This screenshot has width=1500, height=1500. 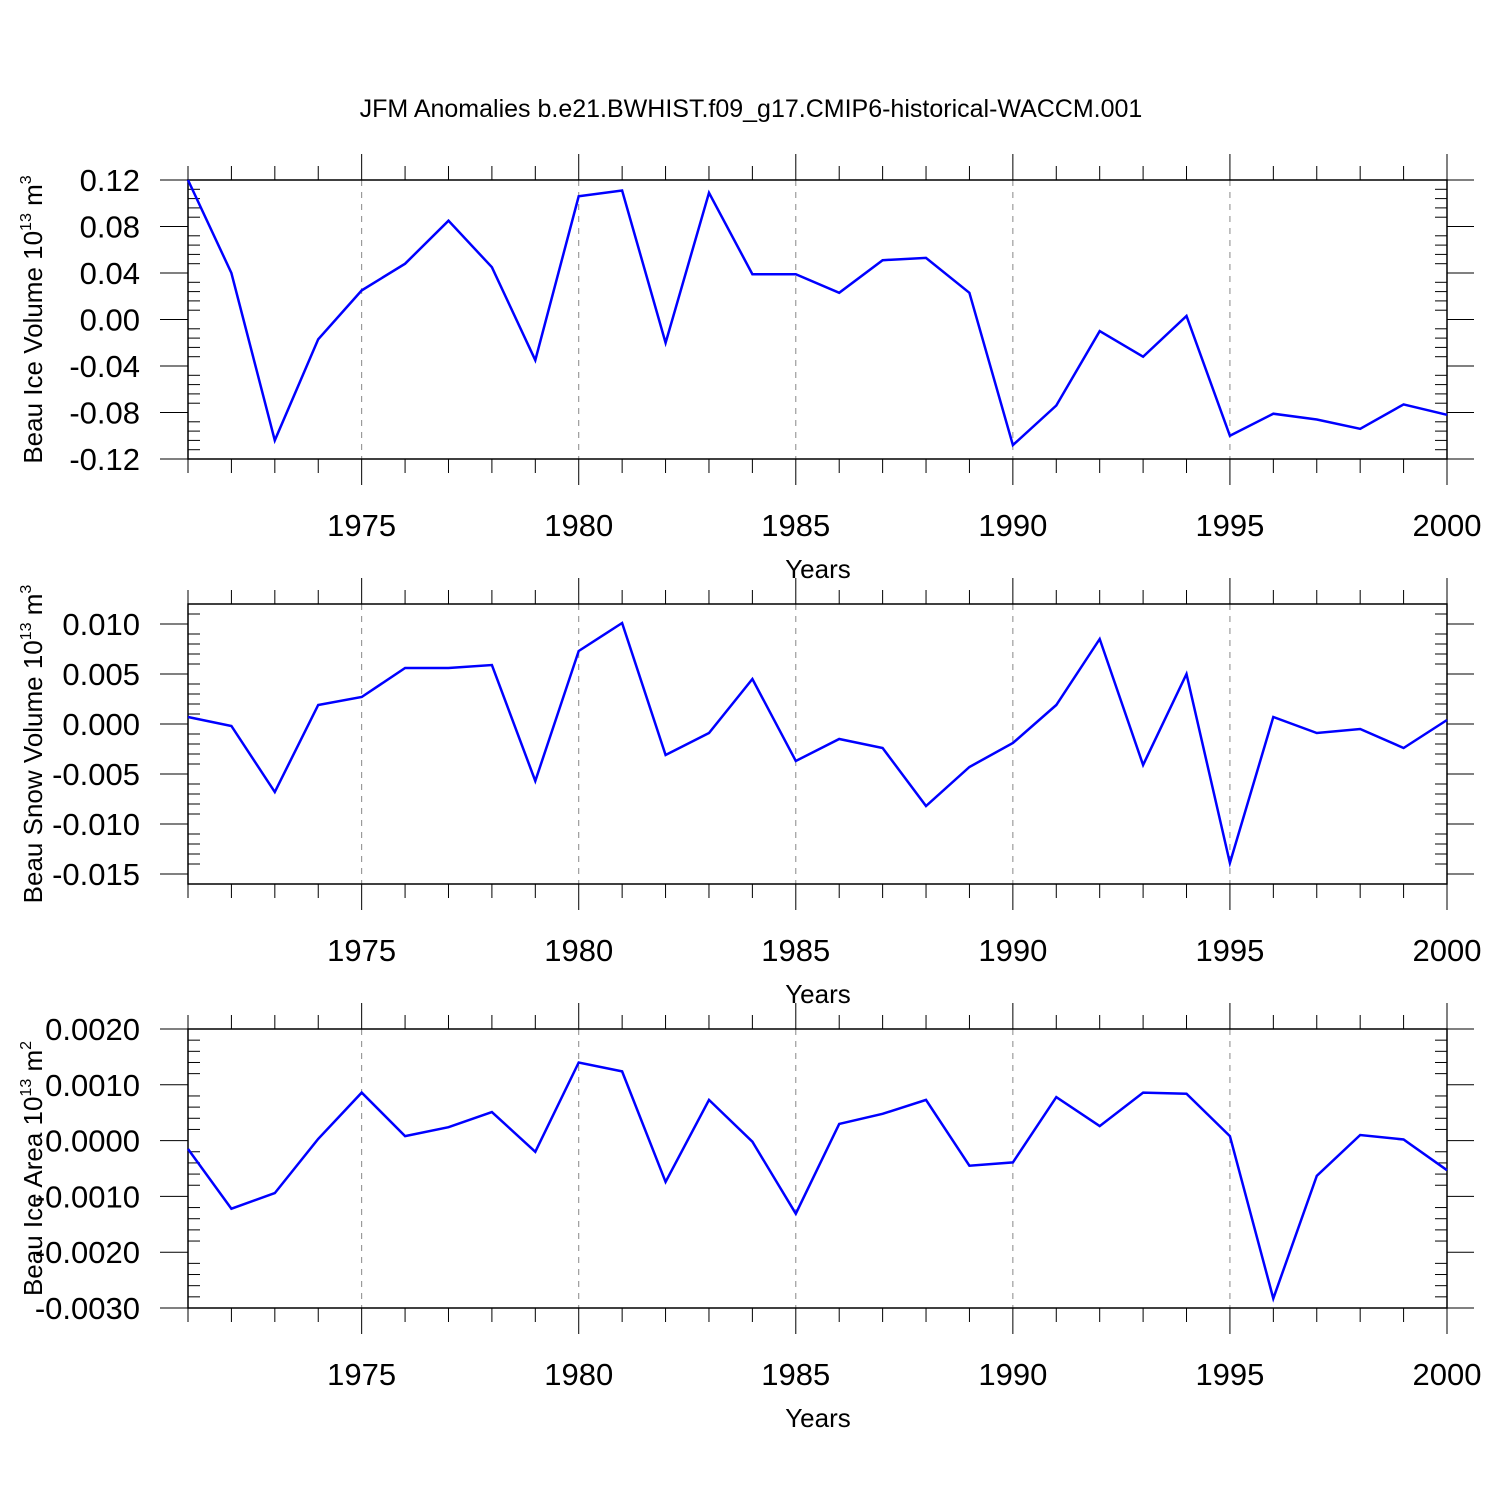 What do you see at coordinates (33, 1168) in the screenshot?
I see `y-axis-label: Beau Ice Area 1013 m2` at bounding box center [33, 1168].